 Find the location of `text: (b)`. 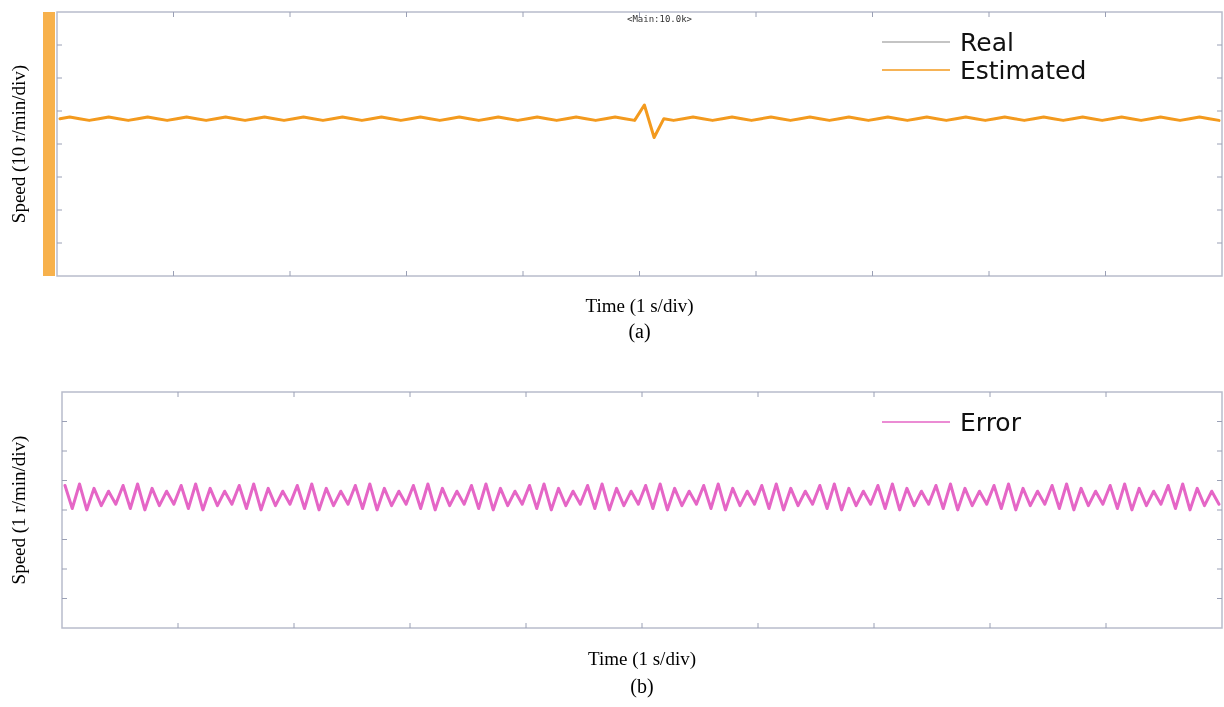

text: (b) is located at coordinates (642, 686).